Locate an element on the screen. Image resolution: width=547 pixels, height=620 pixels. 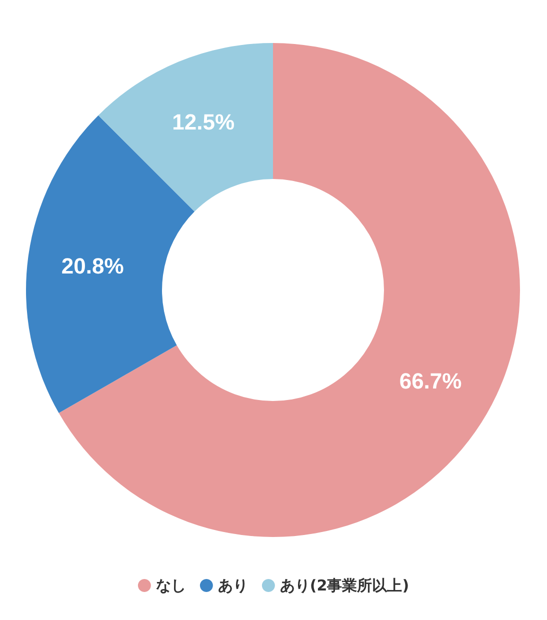
data-label: 12.5% is located at coordinates (203, 121).